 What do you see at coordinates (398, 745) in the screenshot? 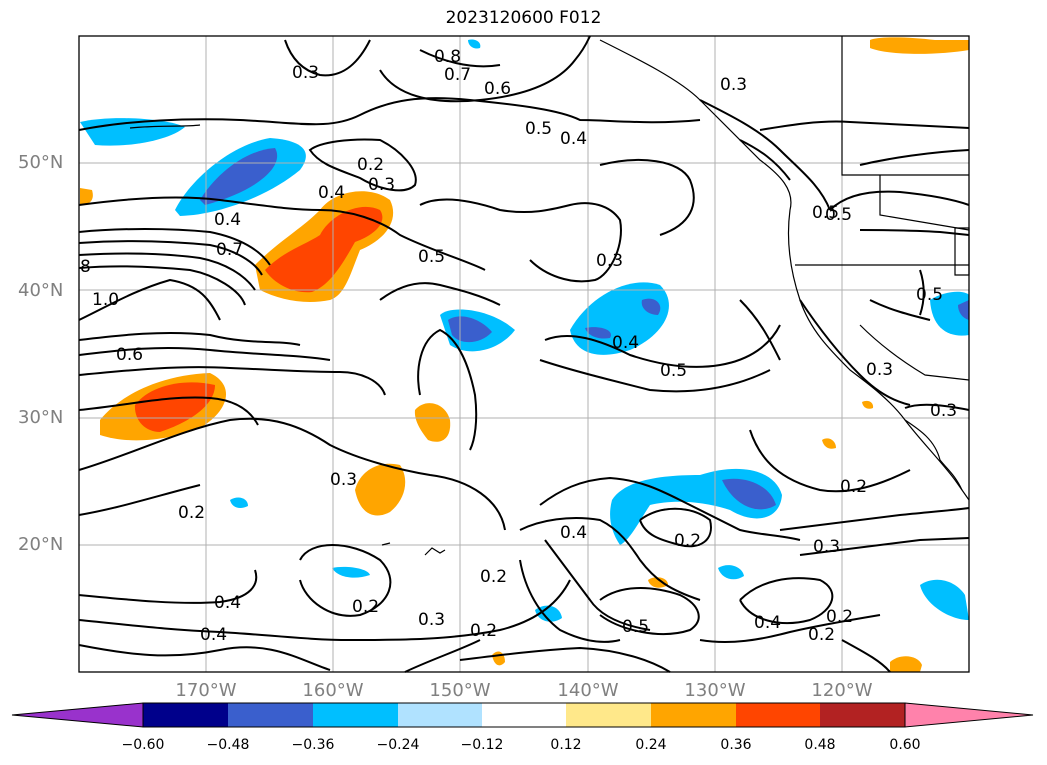
I see `colorbar-tick-label: −0.24` at bounding box center [398, 745].